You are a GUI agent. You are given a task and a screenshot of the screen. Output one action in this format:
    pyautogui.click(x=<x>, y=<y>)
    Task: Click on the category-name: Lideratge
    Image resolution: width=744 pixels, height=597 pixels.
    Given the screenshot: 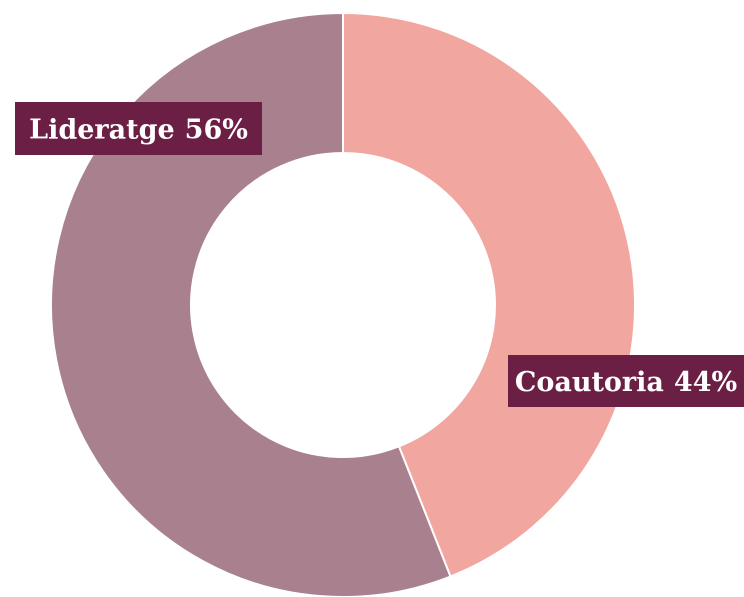 What is the action you would take?
    pyautogui.click(x=102, y=129)
    